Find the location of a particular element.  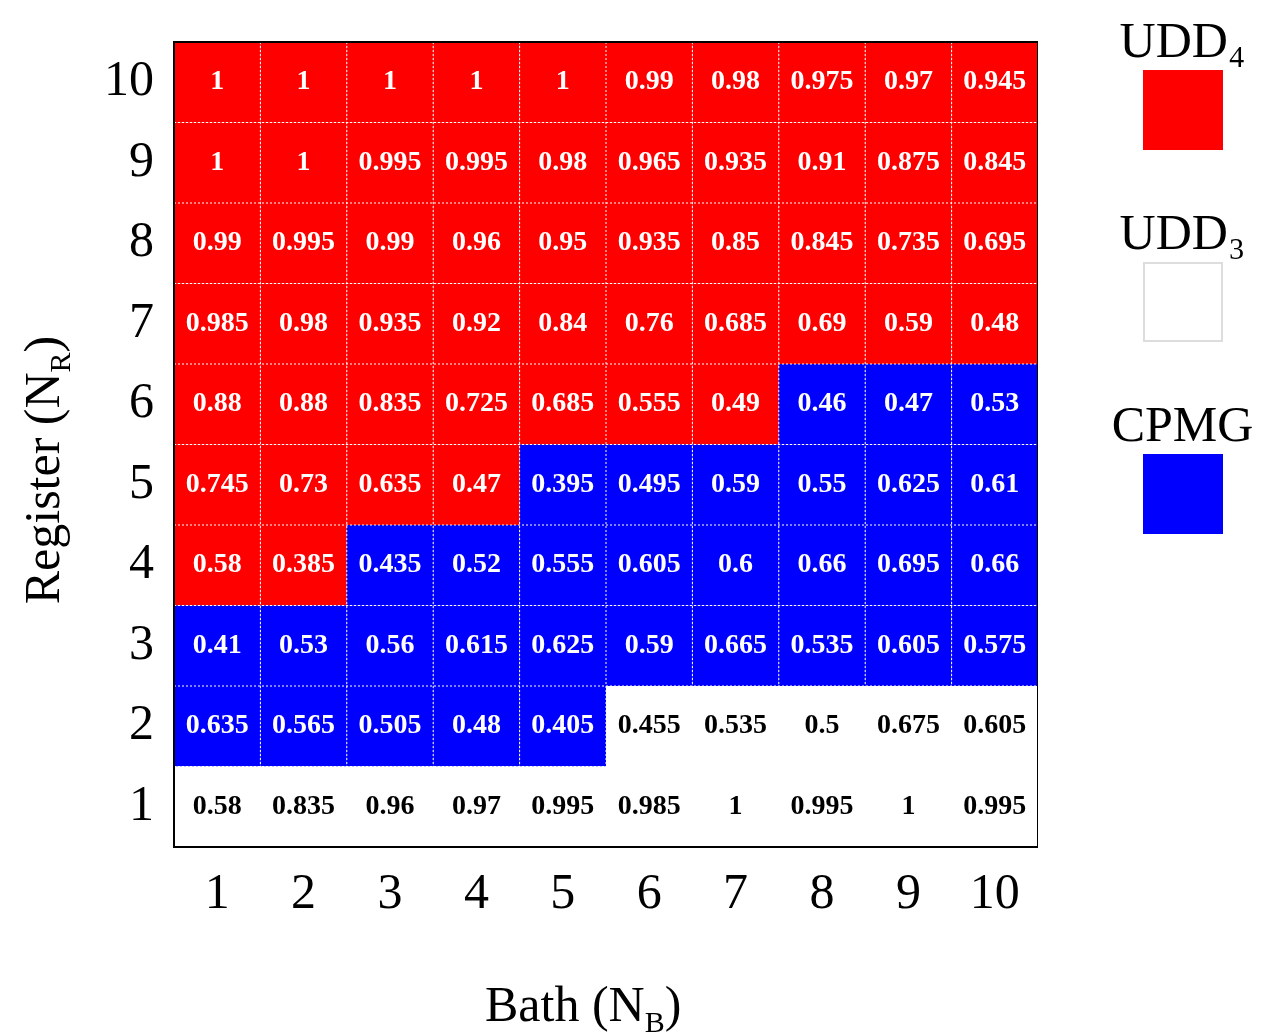

data-label: 0.84 is located at coordinates (563, 321).